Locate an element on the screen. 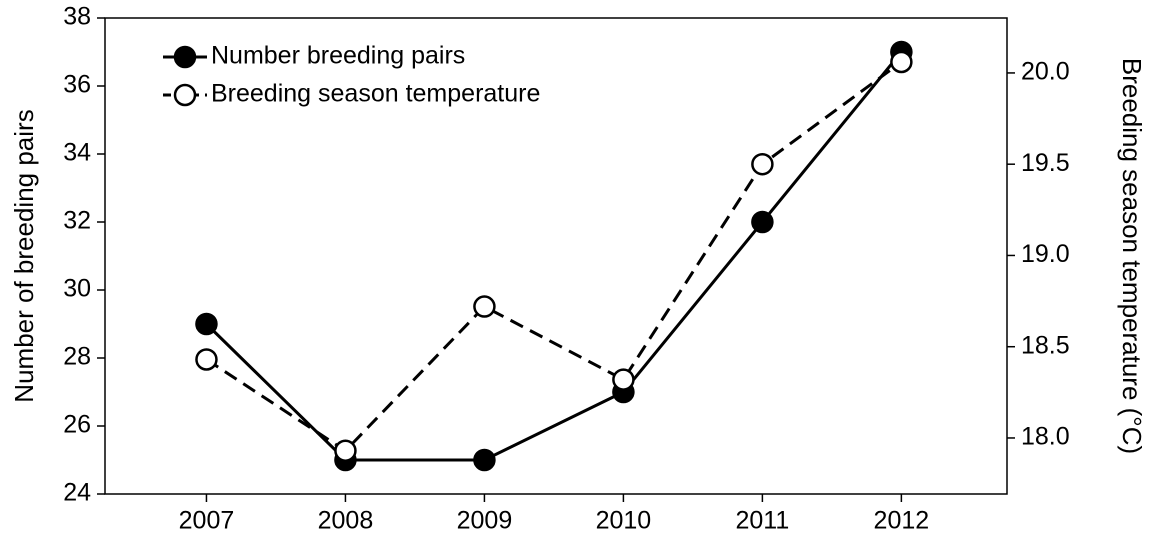 The image size is (1153, 535). y2-tick-label: 18.5 is located at coordinates (1045, 345).